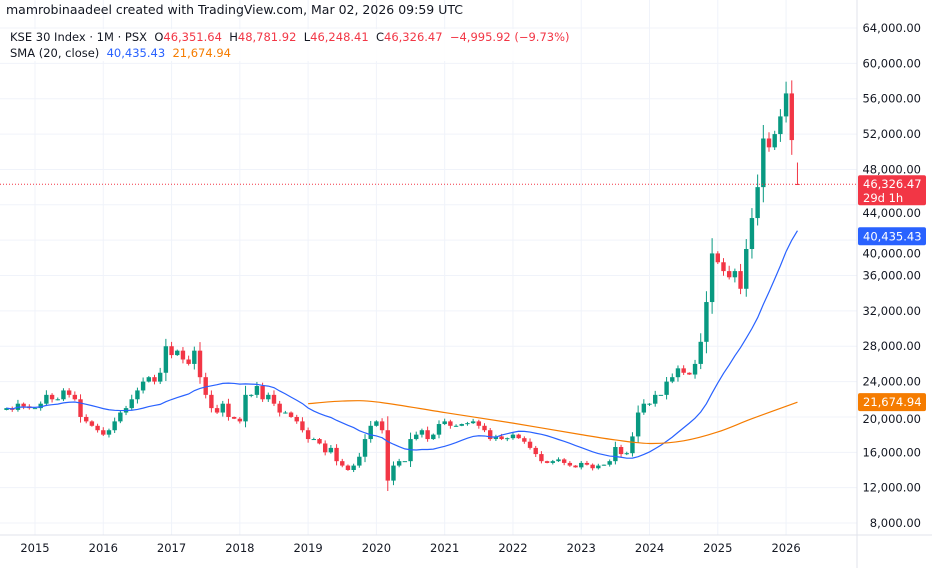 This screenshot has height=568, width=932. Describe the element at coordinates (290, 53) in the screenshot. I see `legend-sma: SMA (20, close) 40,435.43 21,674.94` at that location.